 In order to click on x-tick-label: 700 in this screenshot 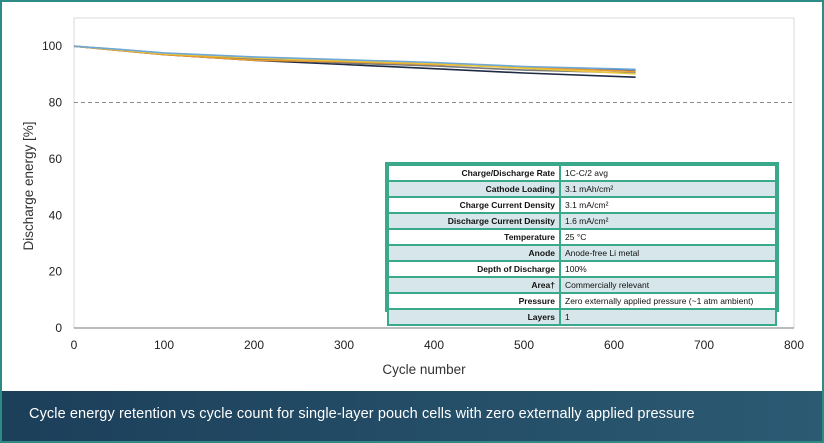, I will do `click(704, 345)`.